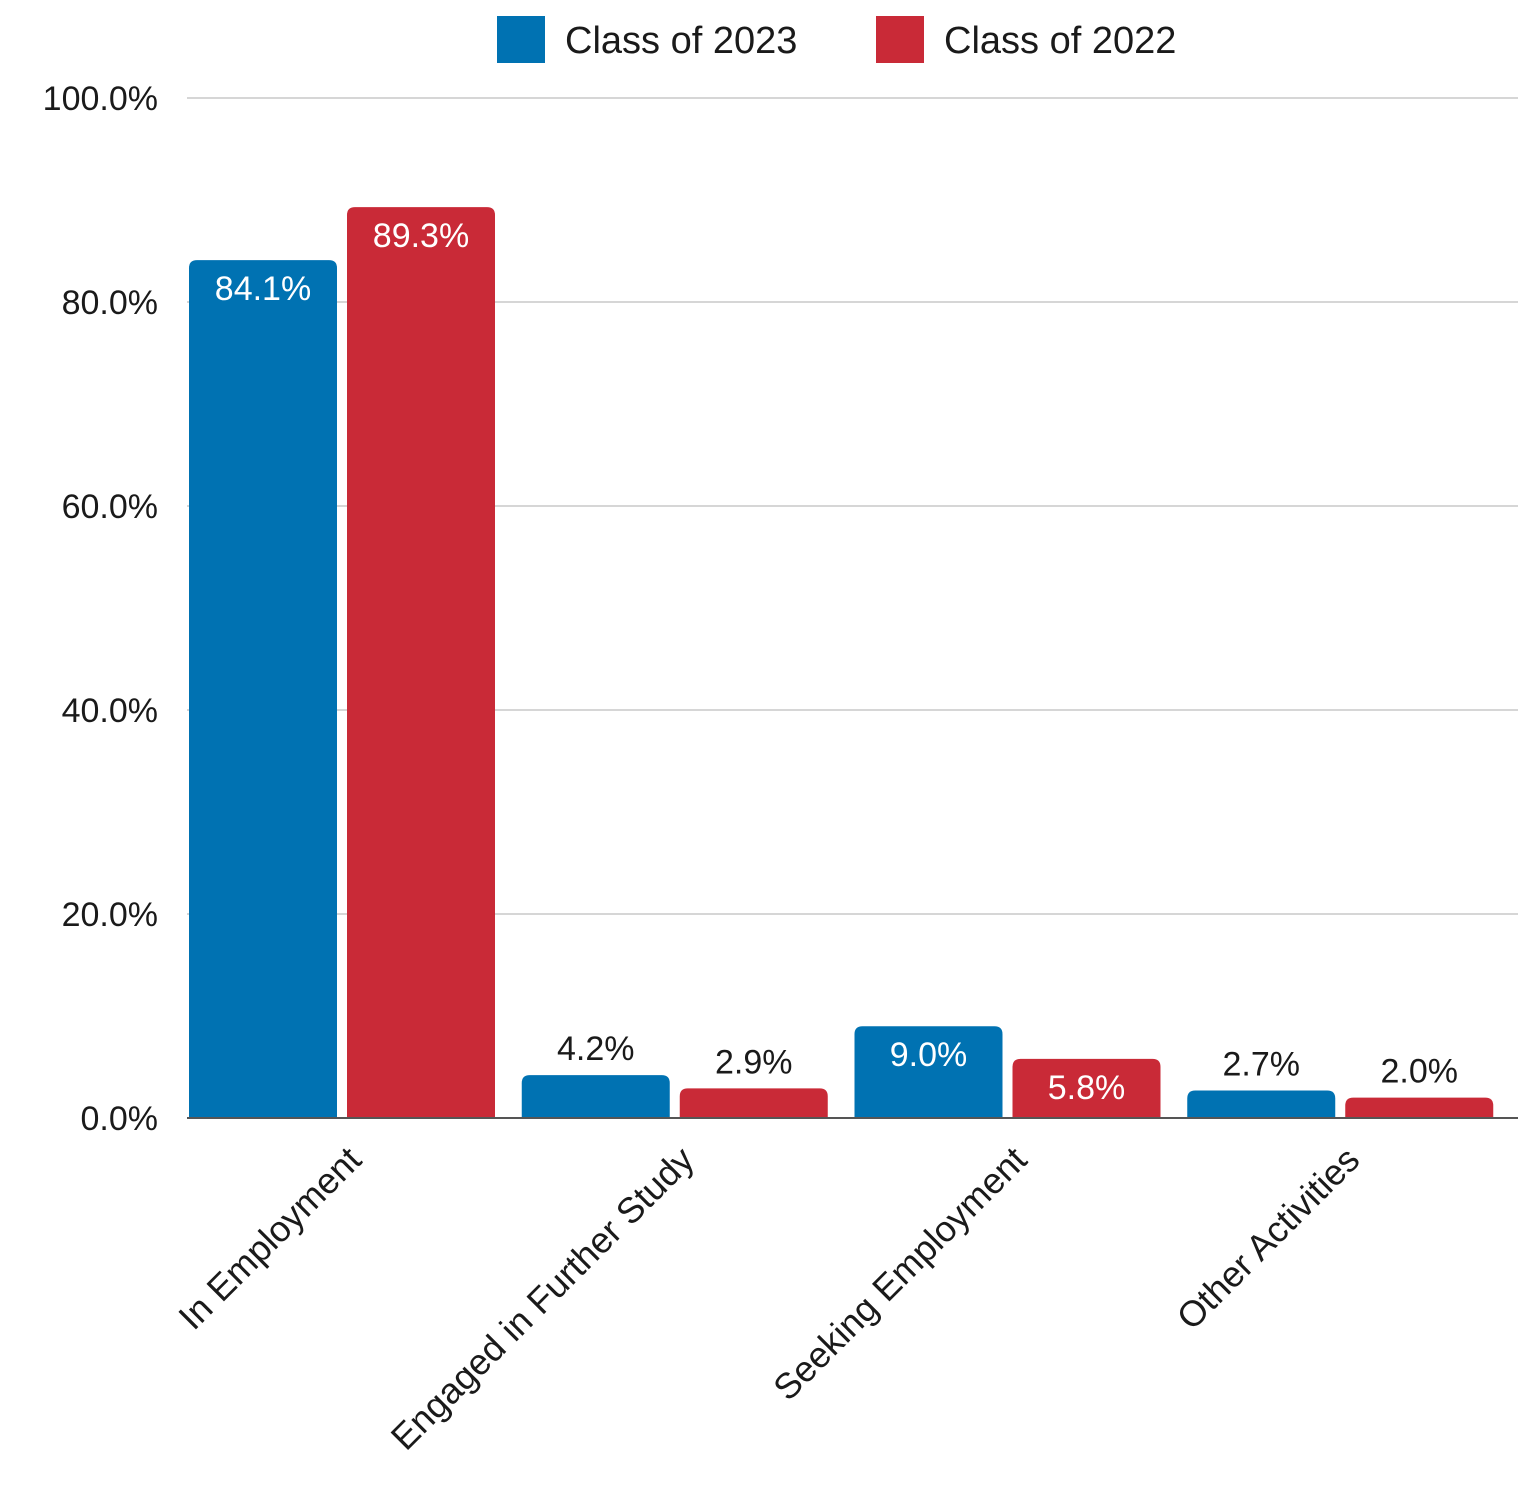 The width and height of the screenshot is (1518, 1510). Describe the element at coordinates (1261, 1104) in the screenshot. I see `bar-class-of-2023-other-activities` at that location.